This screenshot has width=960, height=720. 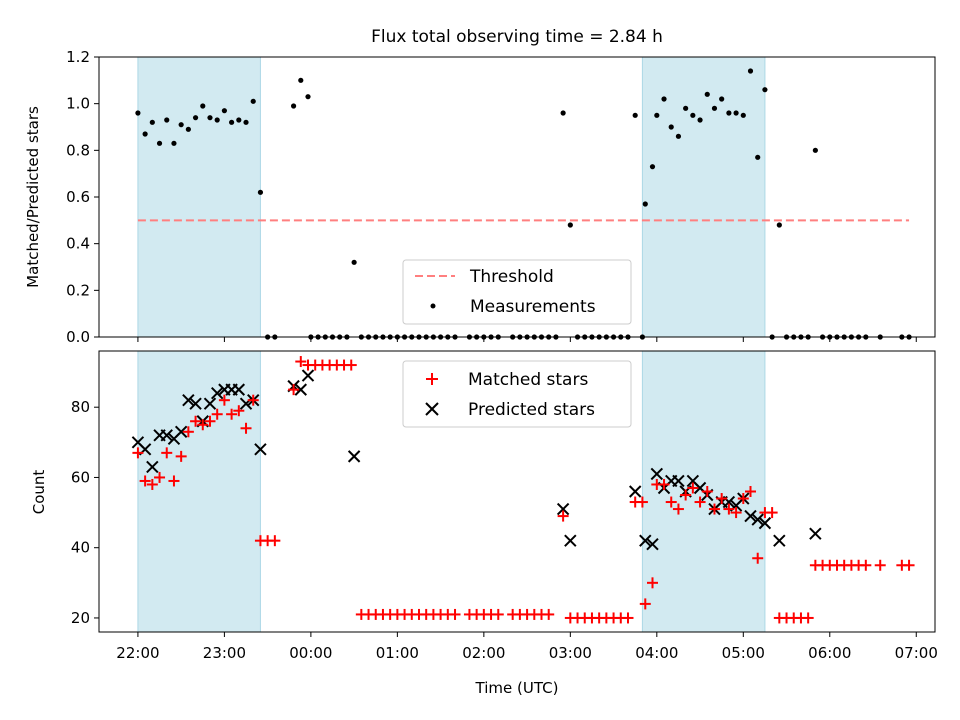 I want to click on chart-title: Flux total observing time = 2.84 h, so click(x=517, y=37).